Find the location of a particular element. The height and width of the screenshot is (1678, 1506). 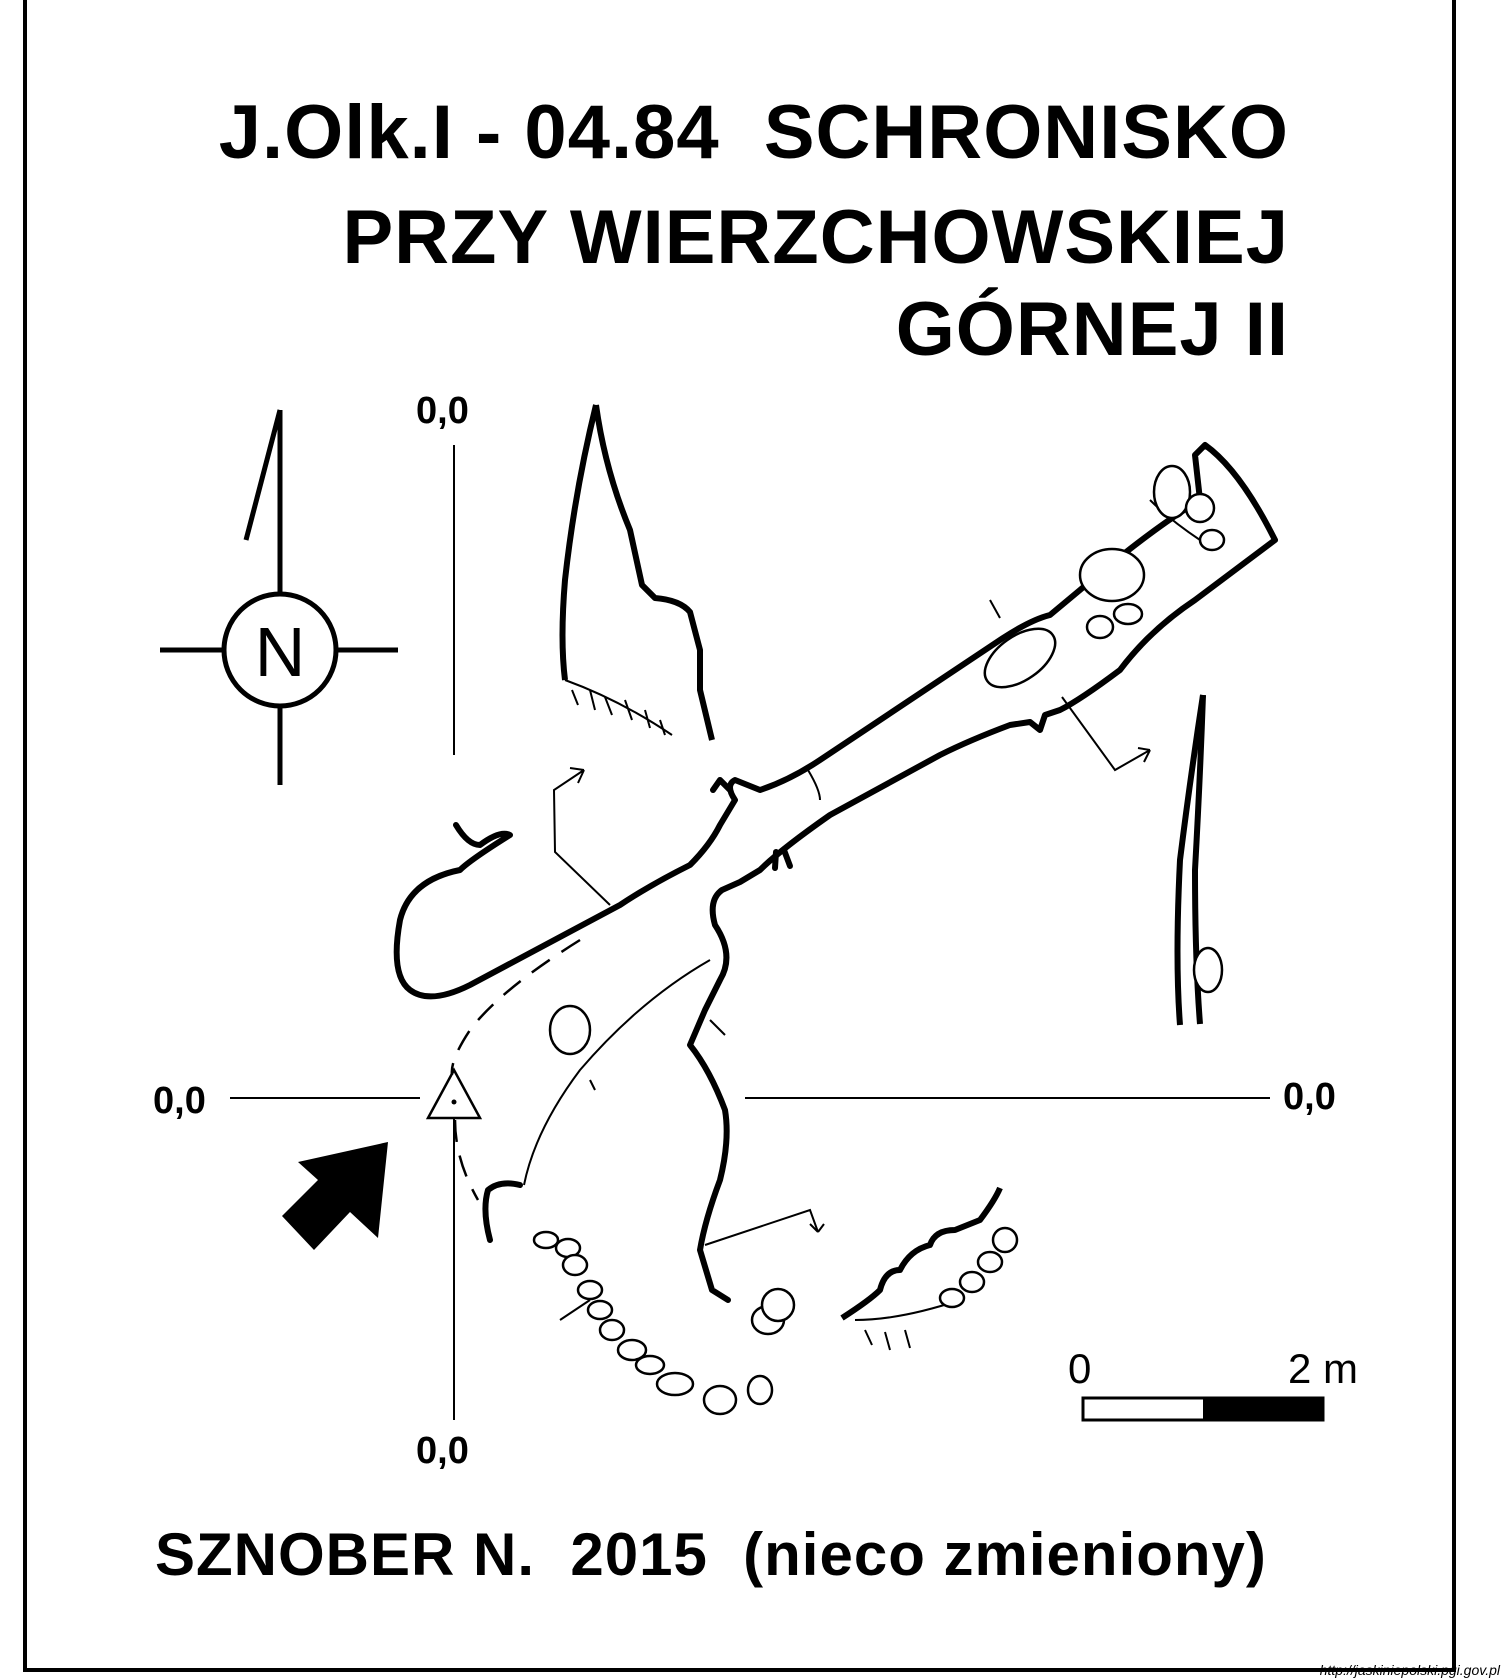

coord-label-left: 0,0 is located at coordinates (179, 1101).